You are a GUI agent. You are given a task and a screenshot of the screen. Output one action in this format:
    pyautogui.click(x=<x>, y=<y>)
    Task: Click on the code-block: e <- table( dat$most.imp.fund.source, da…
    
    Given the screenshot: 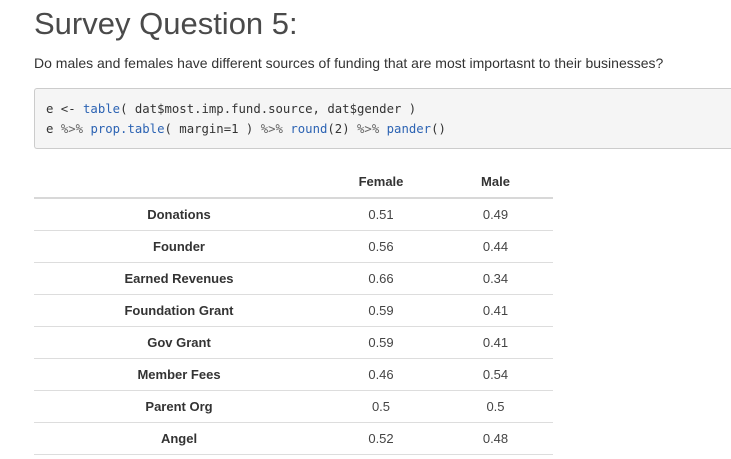 What is the action you would take?
    pyautogui.click(x=382, y=118)
    